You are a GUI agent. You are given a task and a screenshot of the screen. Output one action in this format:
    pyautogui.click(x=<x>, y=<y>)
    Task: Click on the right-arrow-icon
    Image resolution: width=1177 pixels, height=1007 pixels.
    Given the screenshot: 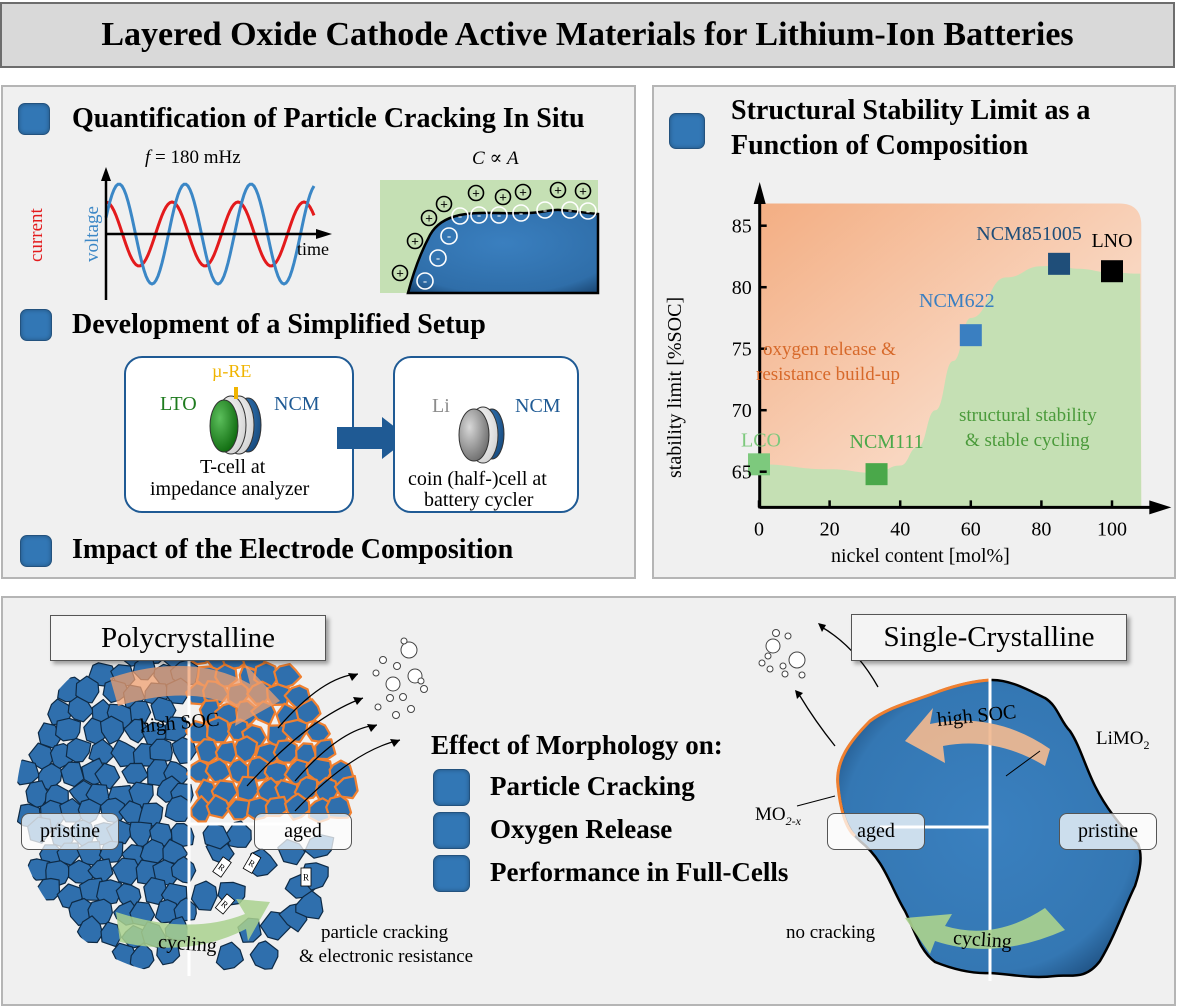 What is the action you would take?
    pyautogui.click(x=373, y=438)
    